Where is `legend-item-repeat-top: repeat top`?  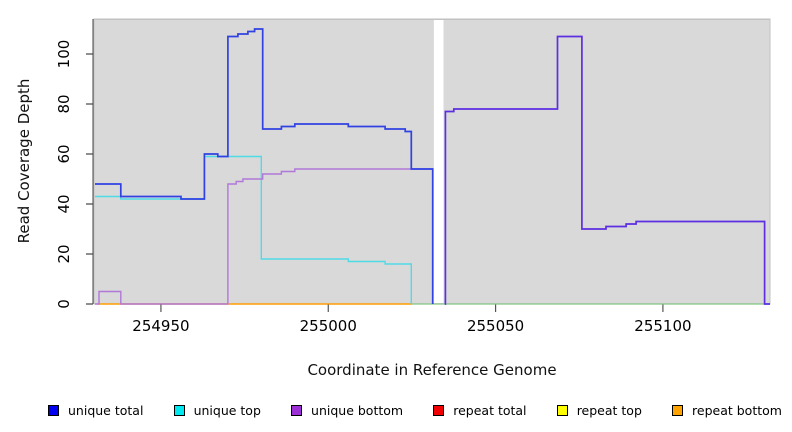 legend-item-repeat-top: repeat top is located at coordinates (599, 410).